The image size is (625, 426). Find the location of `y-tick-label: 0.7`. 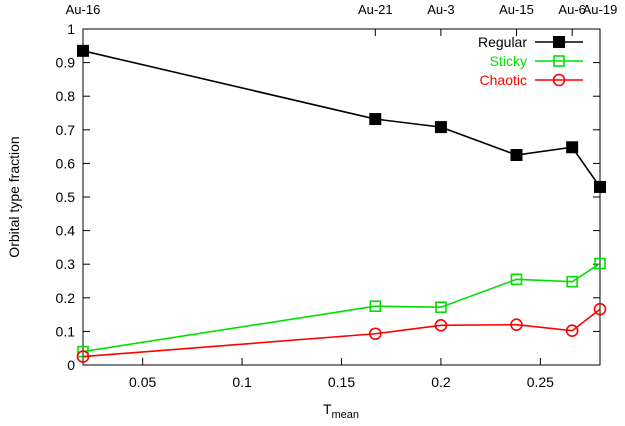

y-tick-label: 0.7 is located at coordinates (66, 130).